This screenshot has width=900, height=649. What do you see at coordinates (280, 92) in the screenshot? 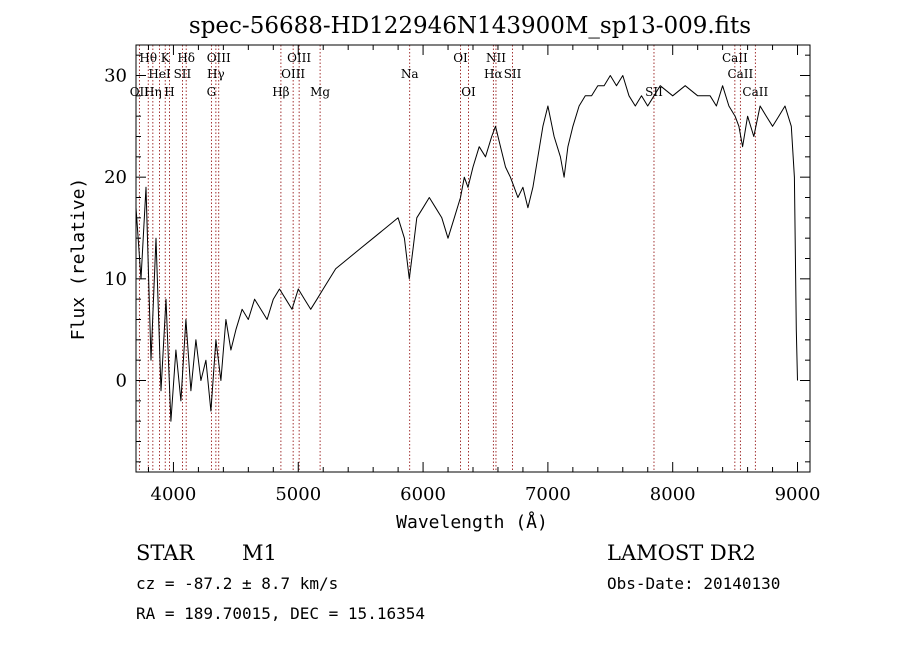
I see `line-label: Hβ` at bounding box center [280, 92].